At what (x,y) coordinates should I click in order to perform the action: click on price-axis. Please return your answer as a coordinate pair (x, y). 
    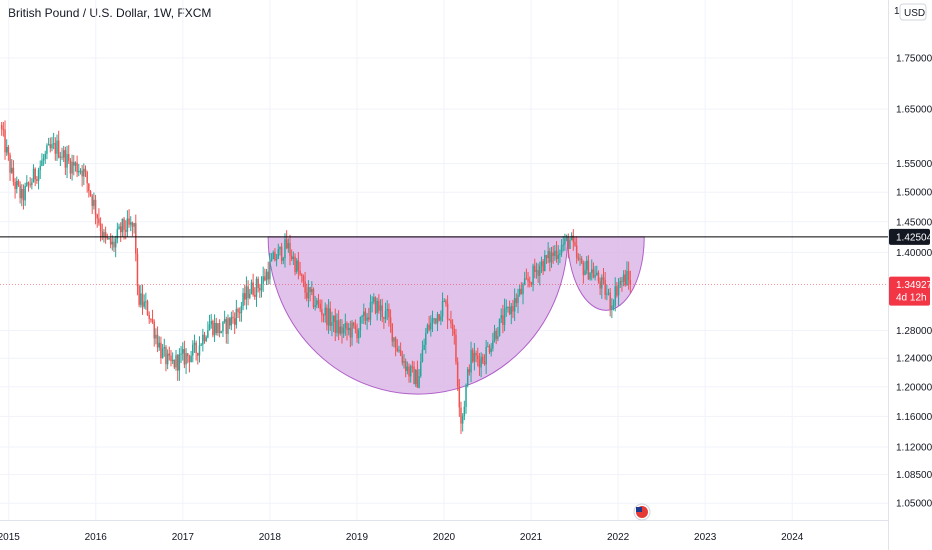
    Looking at the image, I should click on (910, 275).